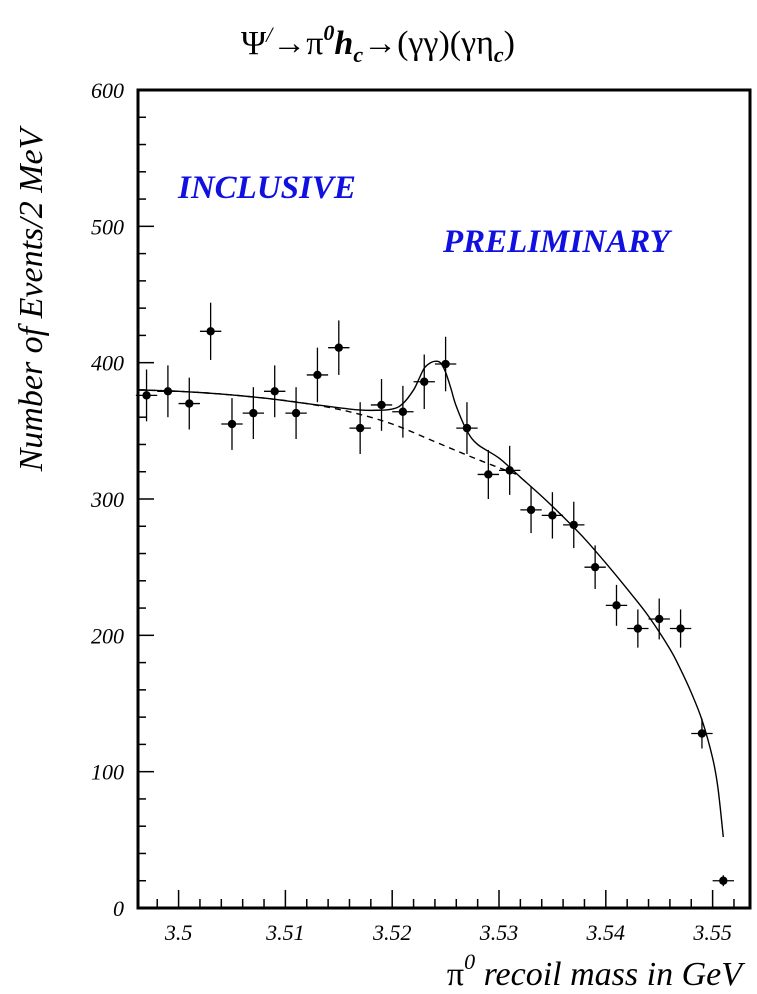 The height and width of the screenshot is (994, 757). What do you see at coordinates (107, 772) in the screenshot?
I see `y-tick-label: 100` at bounding box center [107, 772].